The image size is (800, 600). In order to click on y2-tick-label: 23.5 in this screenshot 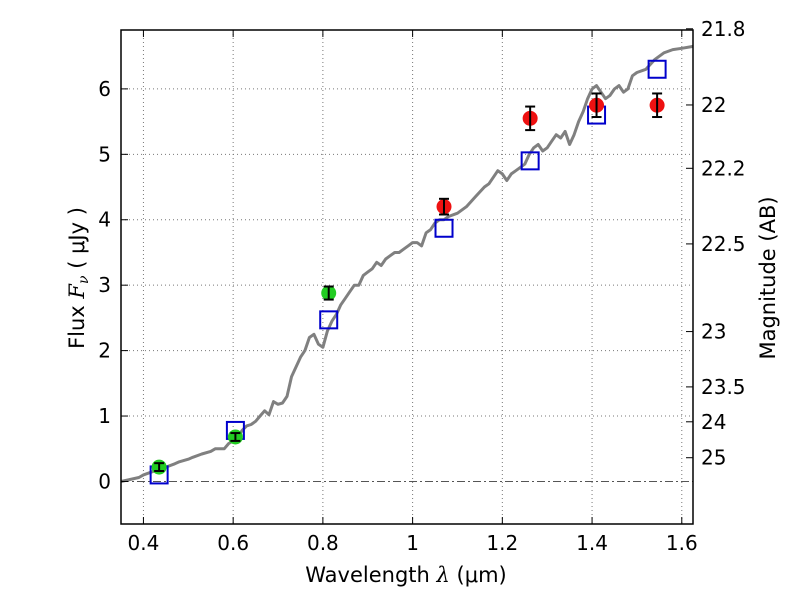, I will do `click(723, 387)`.